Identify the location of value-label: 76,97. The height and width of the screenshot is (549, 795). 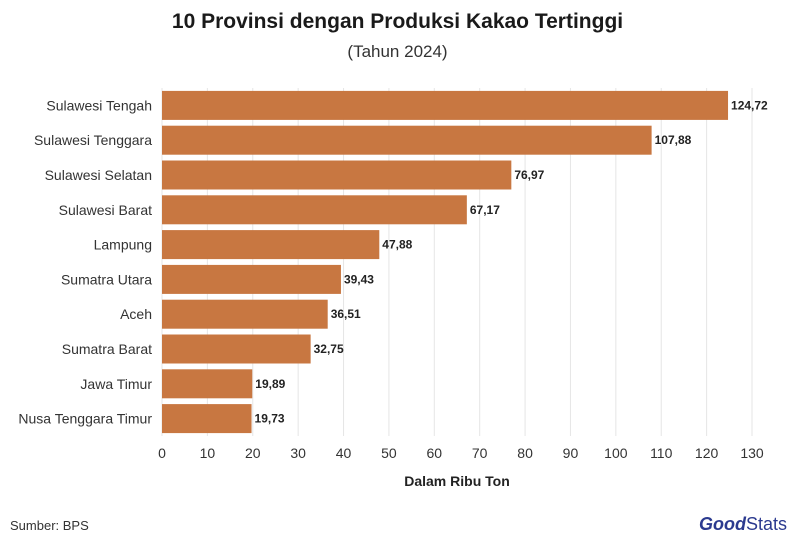
(529, 175).